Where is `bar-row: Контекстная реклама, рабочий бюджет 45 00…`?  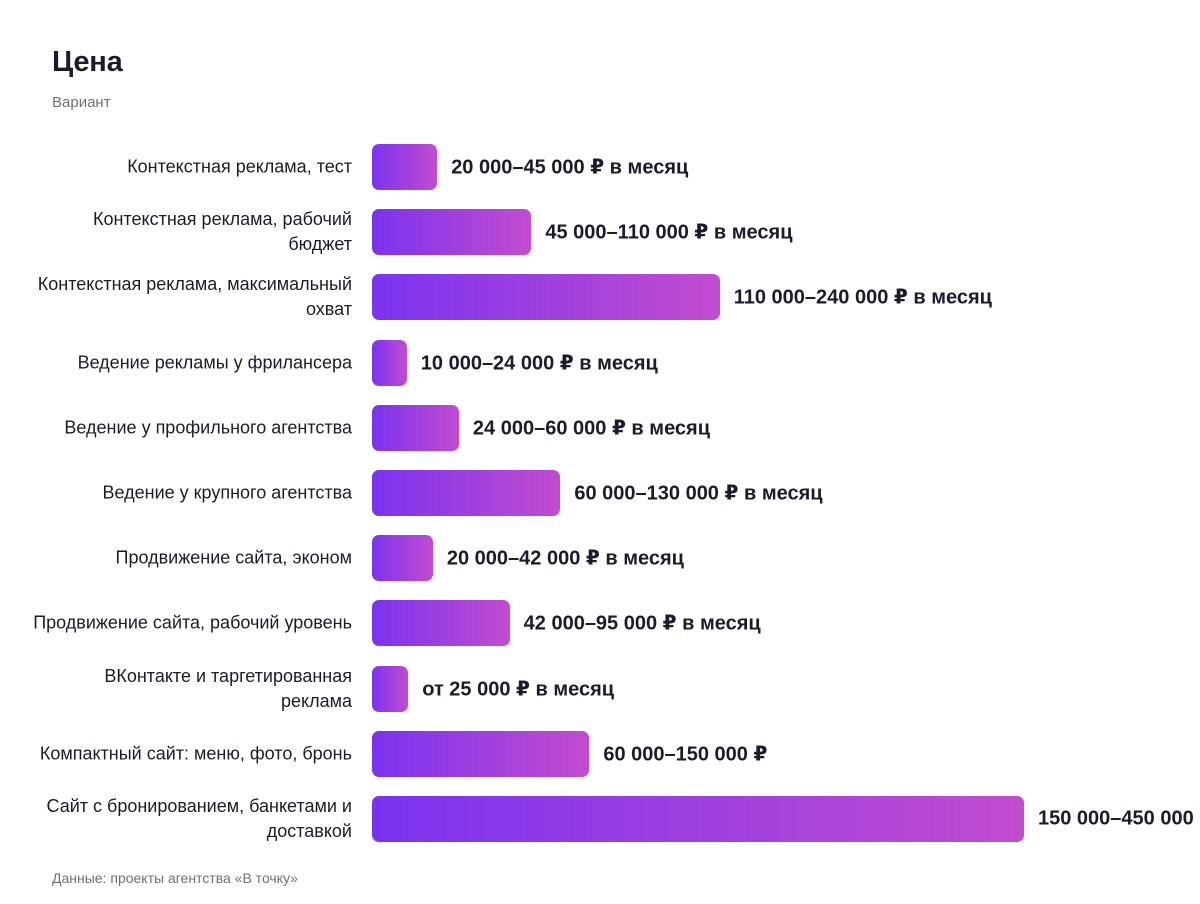 bar-row: Контекстная реклама, рабочий бюджет 45 00… is located at coordinates (600, 232).